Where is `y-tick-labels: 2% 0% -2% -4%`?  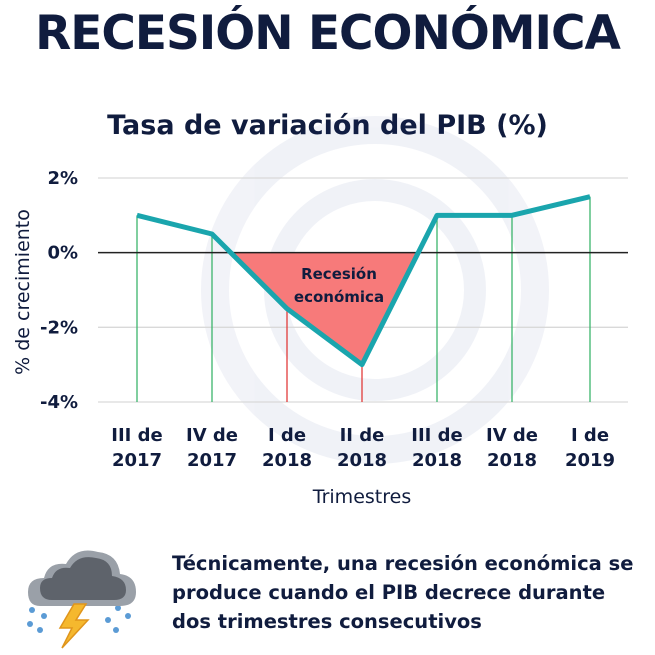 y-tick-labels: 2% 0% -2% -4% is located at coordinates (59, 290).